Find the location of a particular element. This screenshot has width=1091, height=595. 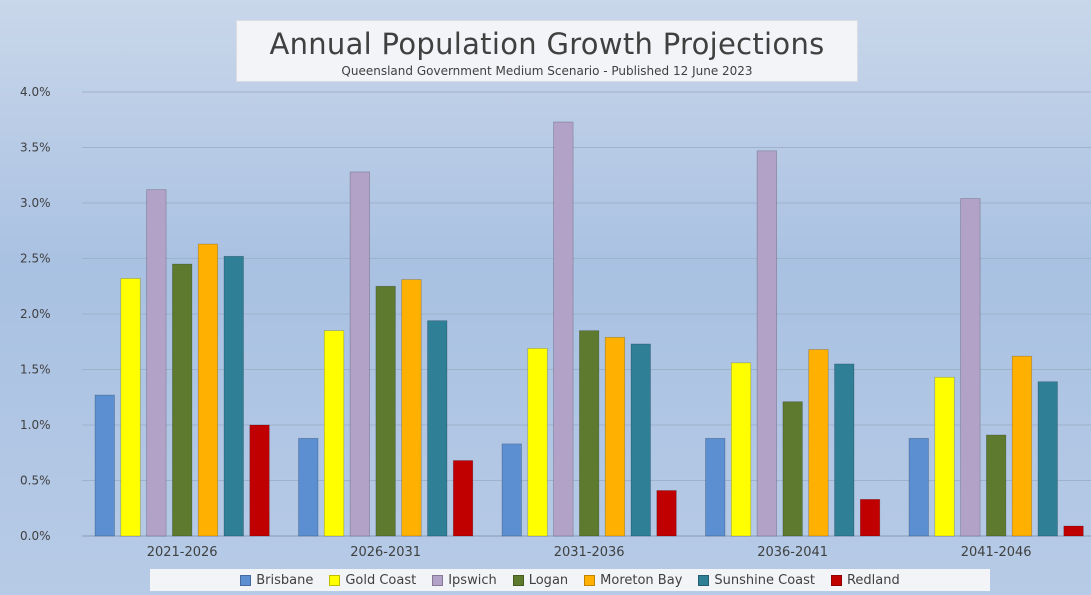

legend-label: Redland is located at coordinates (873, 580).